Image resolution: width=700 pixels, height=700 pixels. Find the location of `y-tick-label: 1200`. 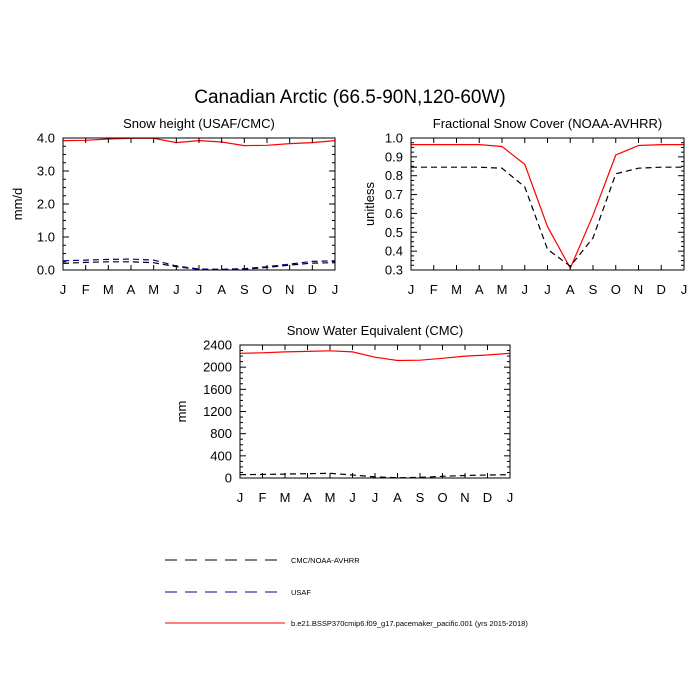

y-tick-label: 1200 is located at coordinates (217, 411).